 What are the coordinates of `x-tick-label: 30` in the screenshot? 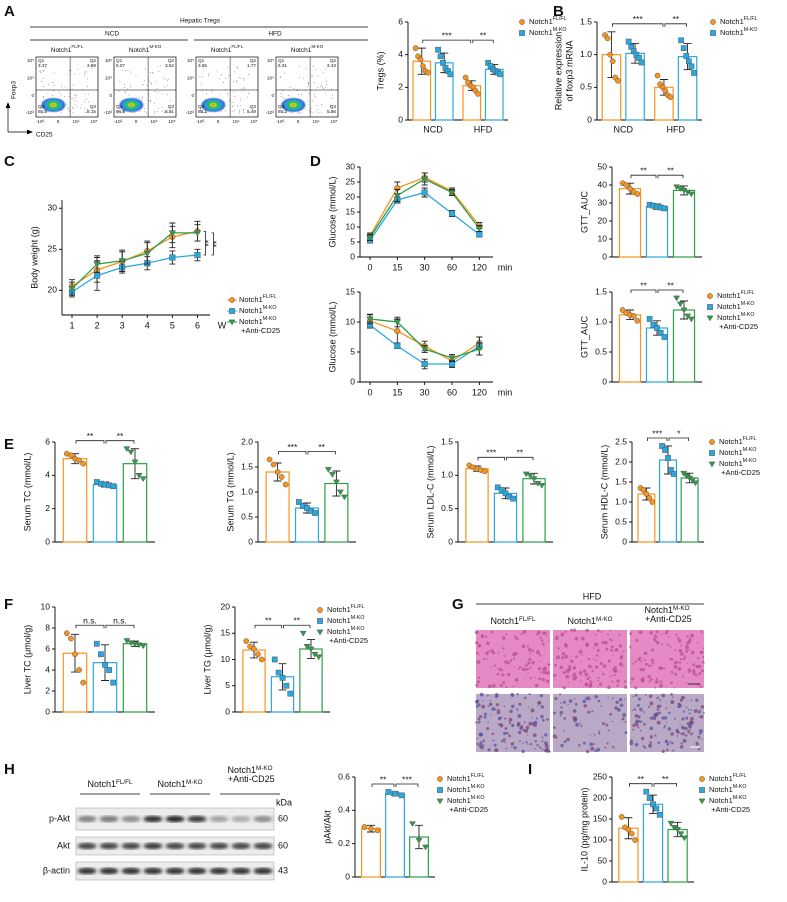 It's located at (425, 392).